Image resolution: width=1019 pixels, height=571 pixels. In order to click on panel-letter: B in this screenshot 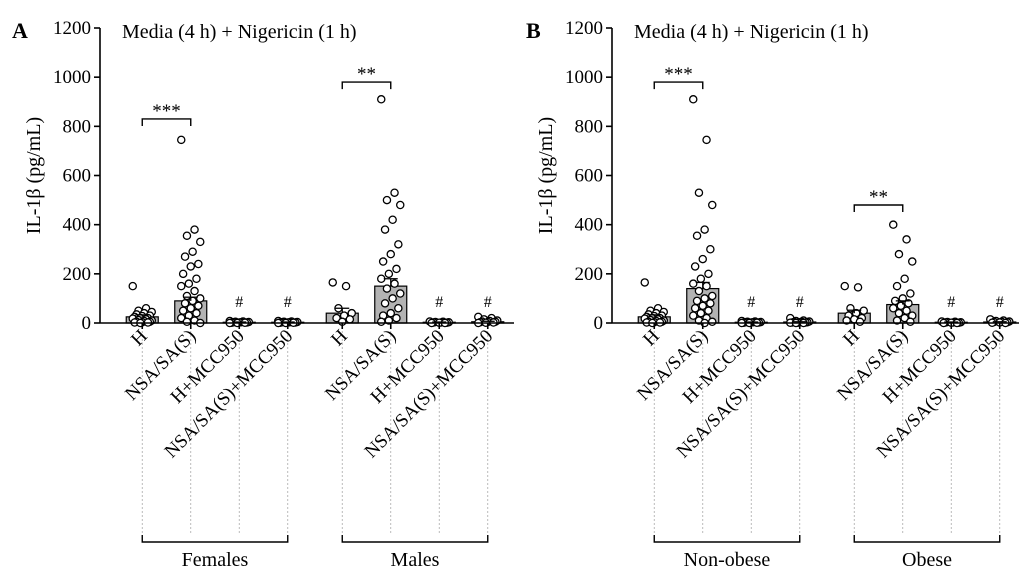, I will do `click(533, 30)`.